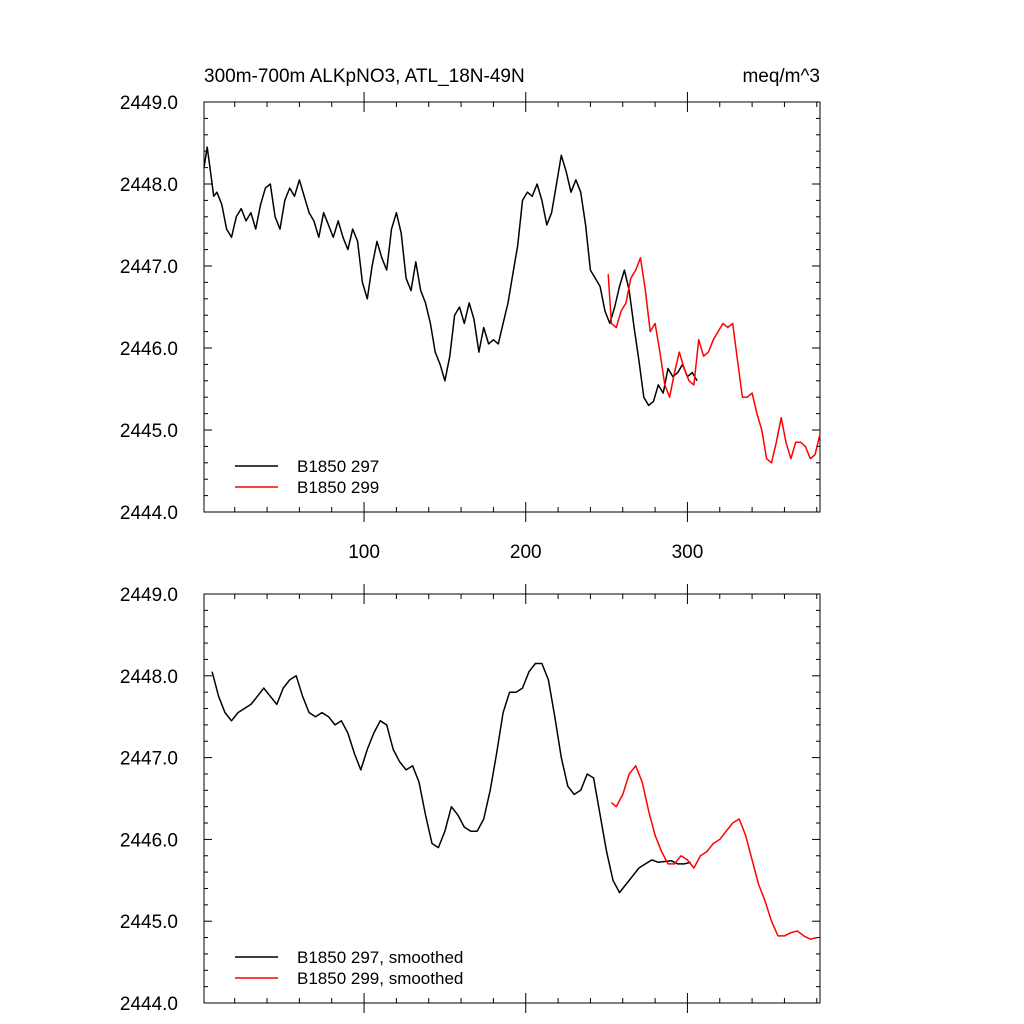 The height and width of the screenshot is (1024, 1024). What do you see at coordinates (781, 76) in the screenshot?
I see `chart-units: meq/m^3` at bounding box center [781, 76].